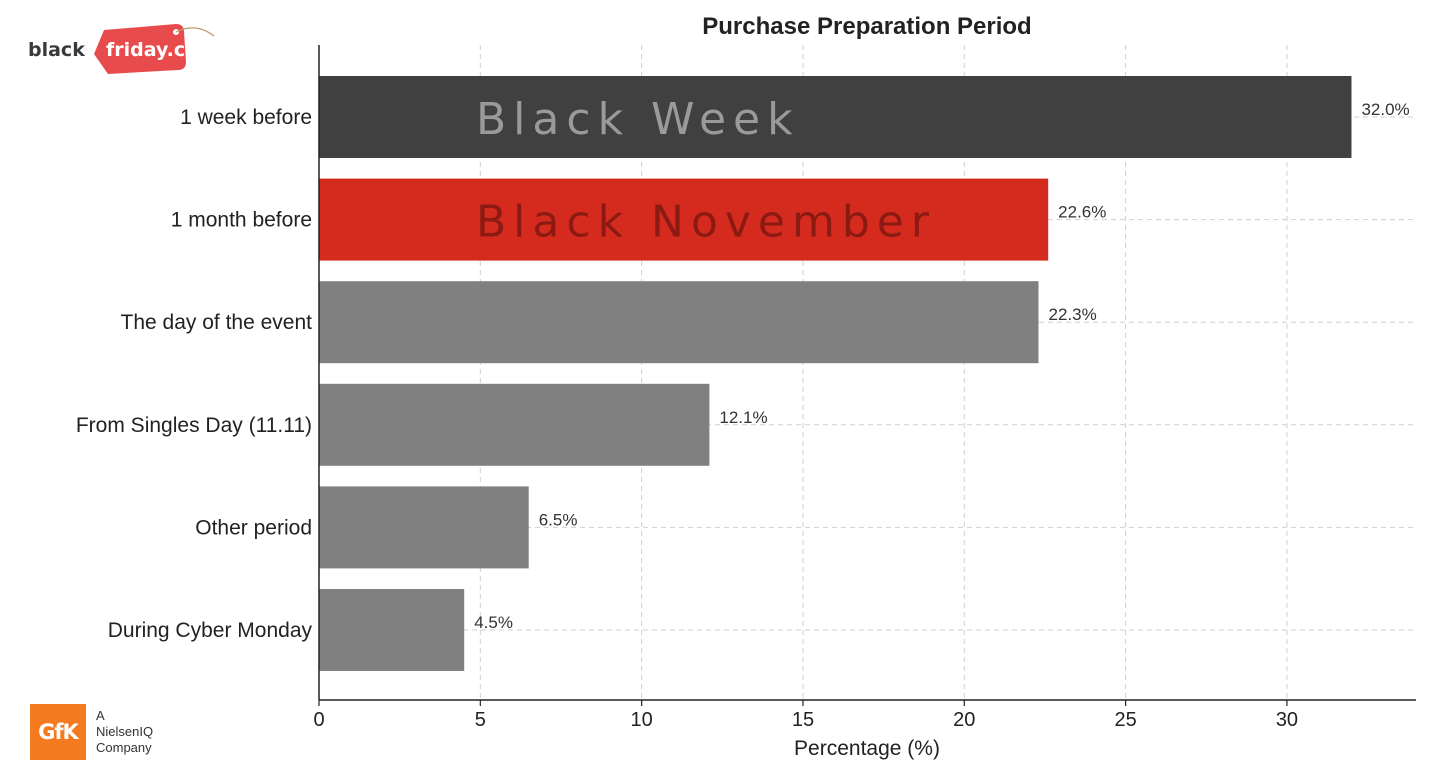 This screenshot has width=1440, height=774. What do you see at coordinates (964, 720) in the screenshot?
I see `x-tick-label: 20` at bounding box center [964, 720].